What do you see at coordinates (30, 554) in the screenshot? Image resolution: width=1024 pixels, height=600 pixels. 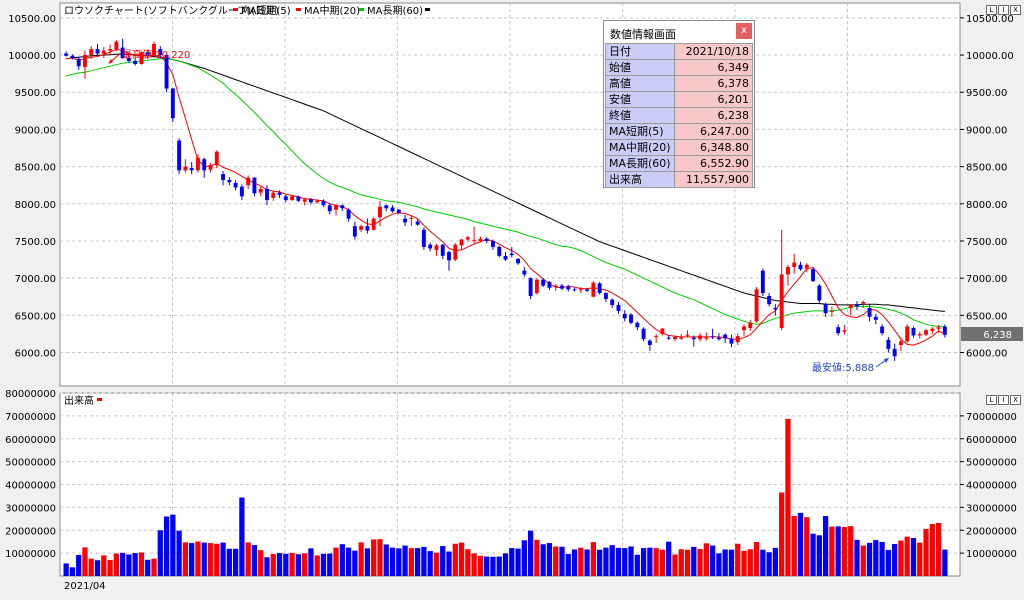 I see `volume-tick-label-left: 10000000` at bounding box center [30, 554].